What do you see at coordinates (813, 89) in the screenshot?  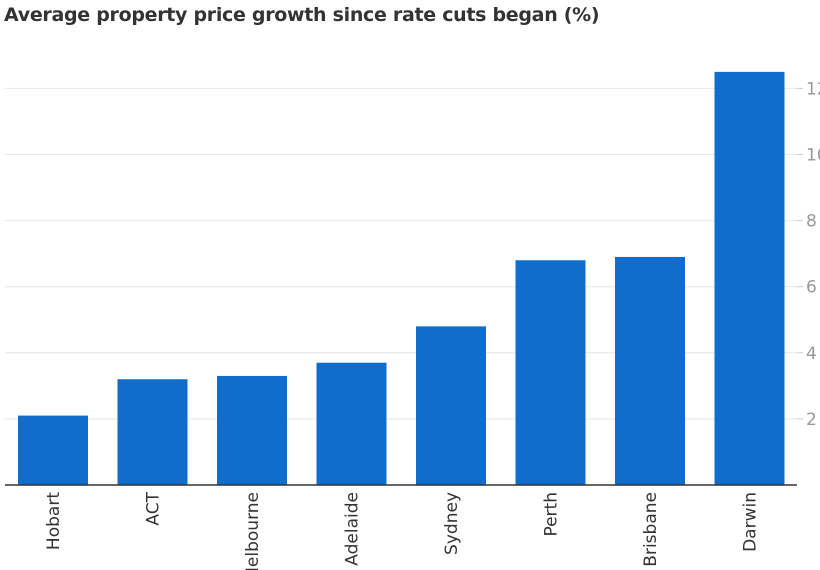 I see `y-tick-label: 12` at bounding box center [813, 89].